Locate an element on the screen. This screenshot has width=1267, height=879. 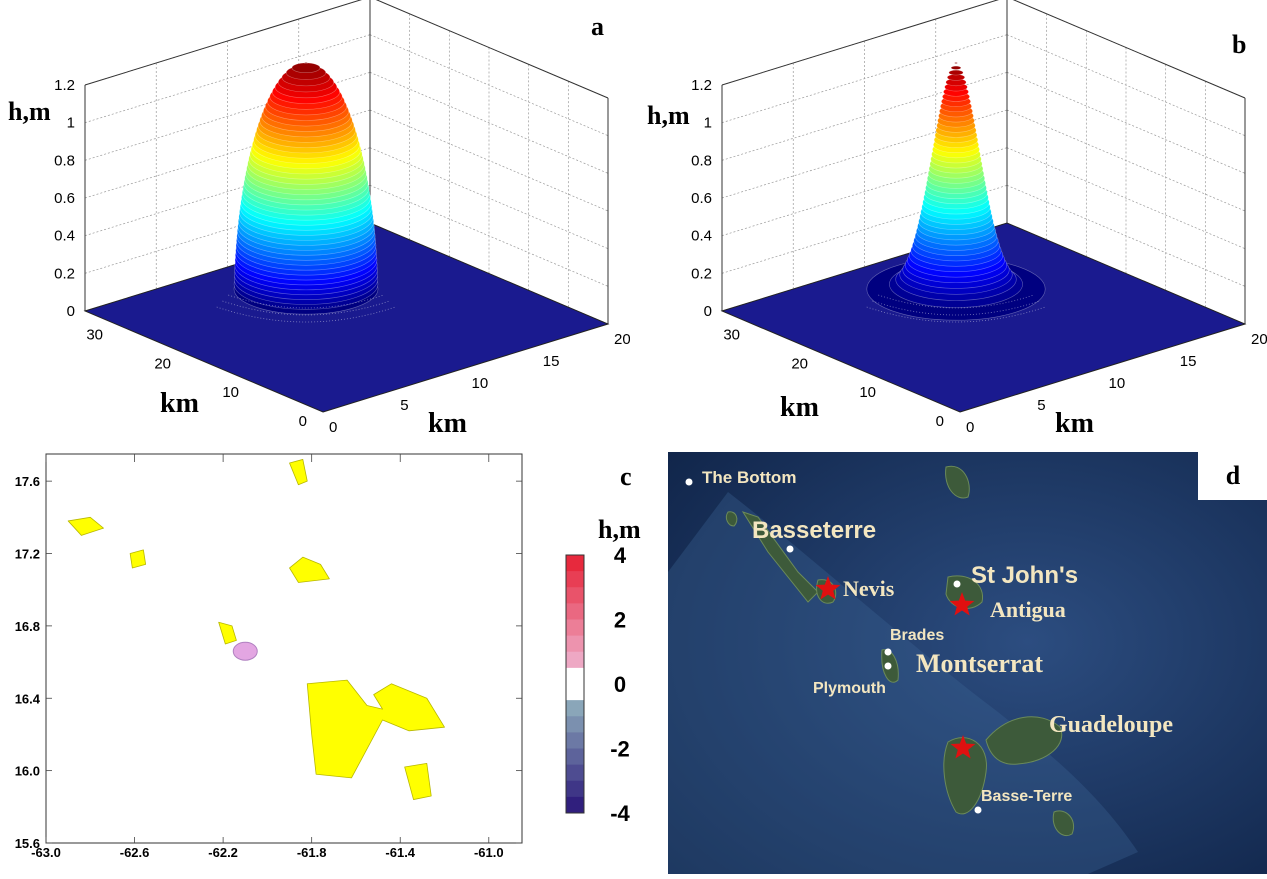
colorbar-frame is located at coordinates (575, 684).